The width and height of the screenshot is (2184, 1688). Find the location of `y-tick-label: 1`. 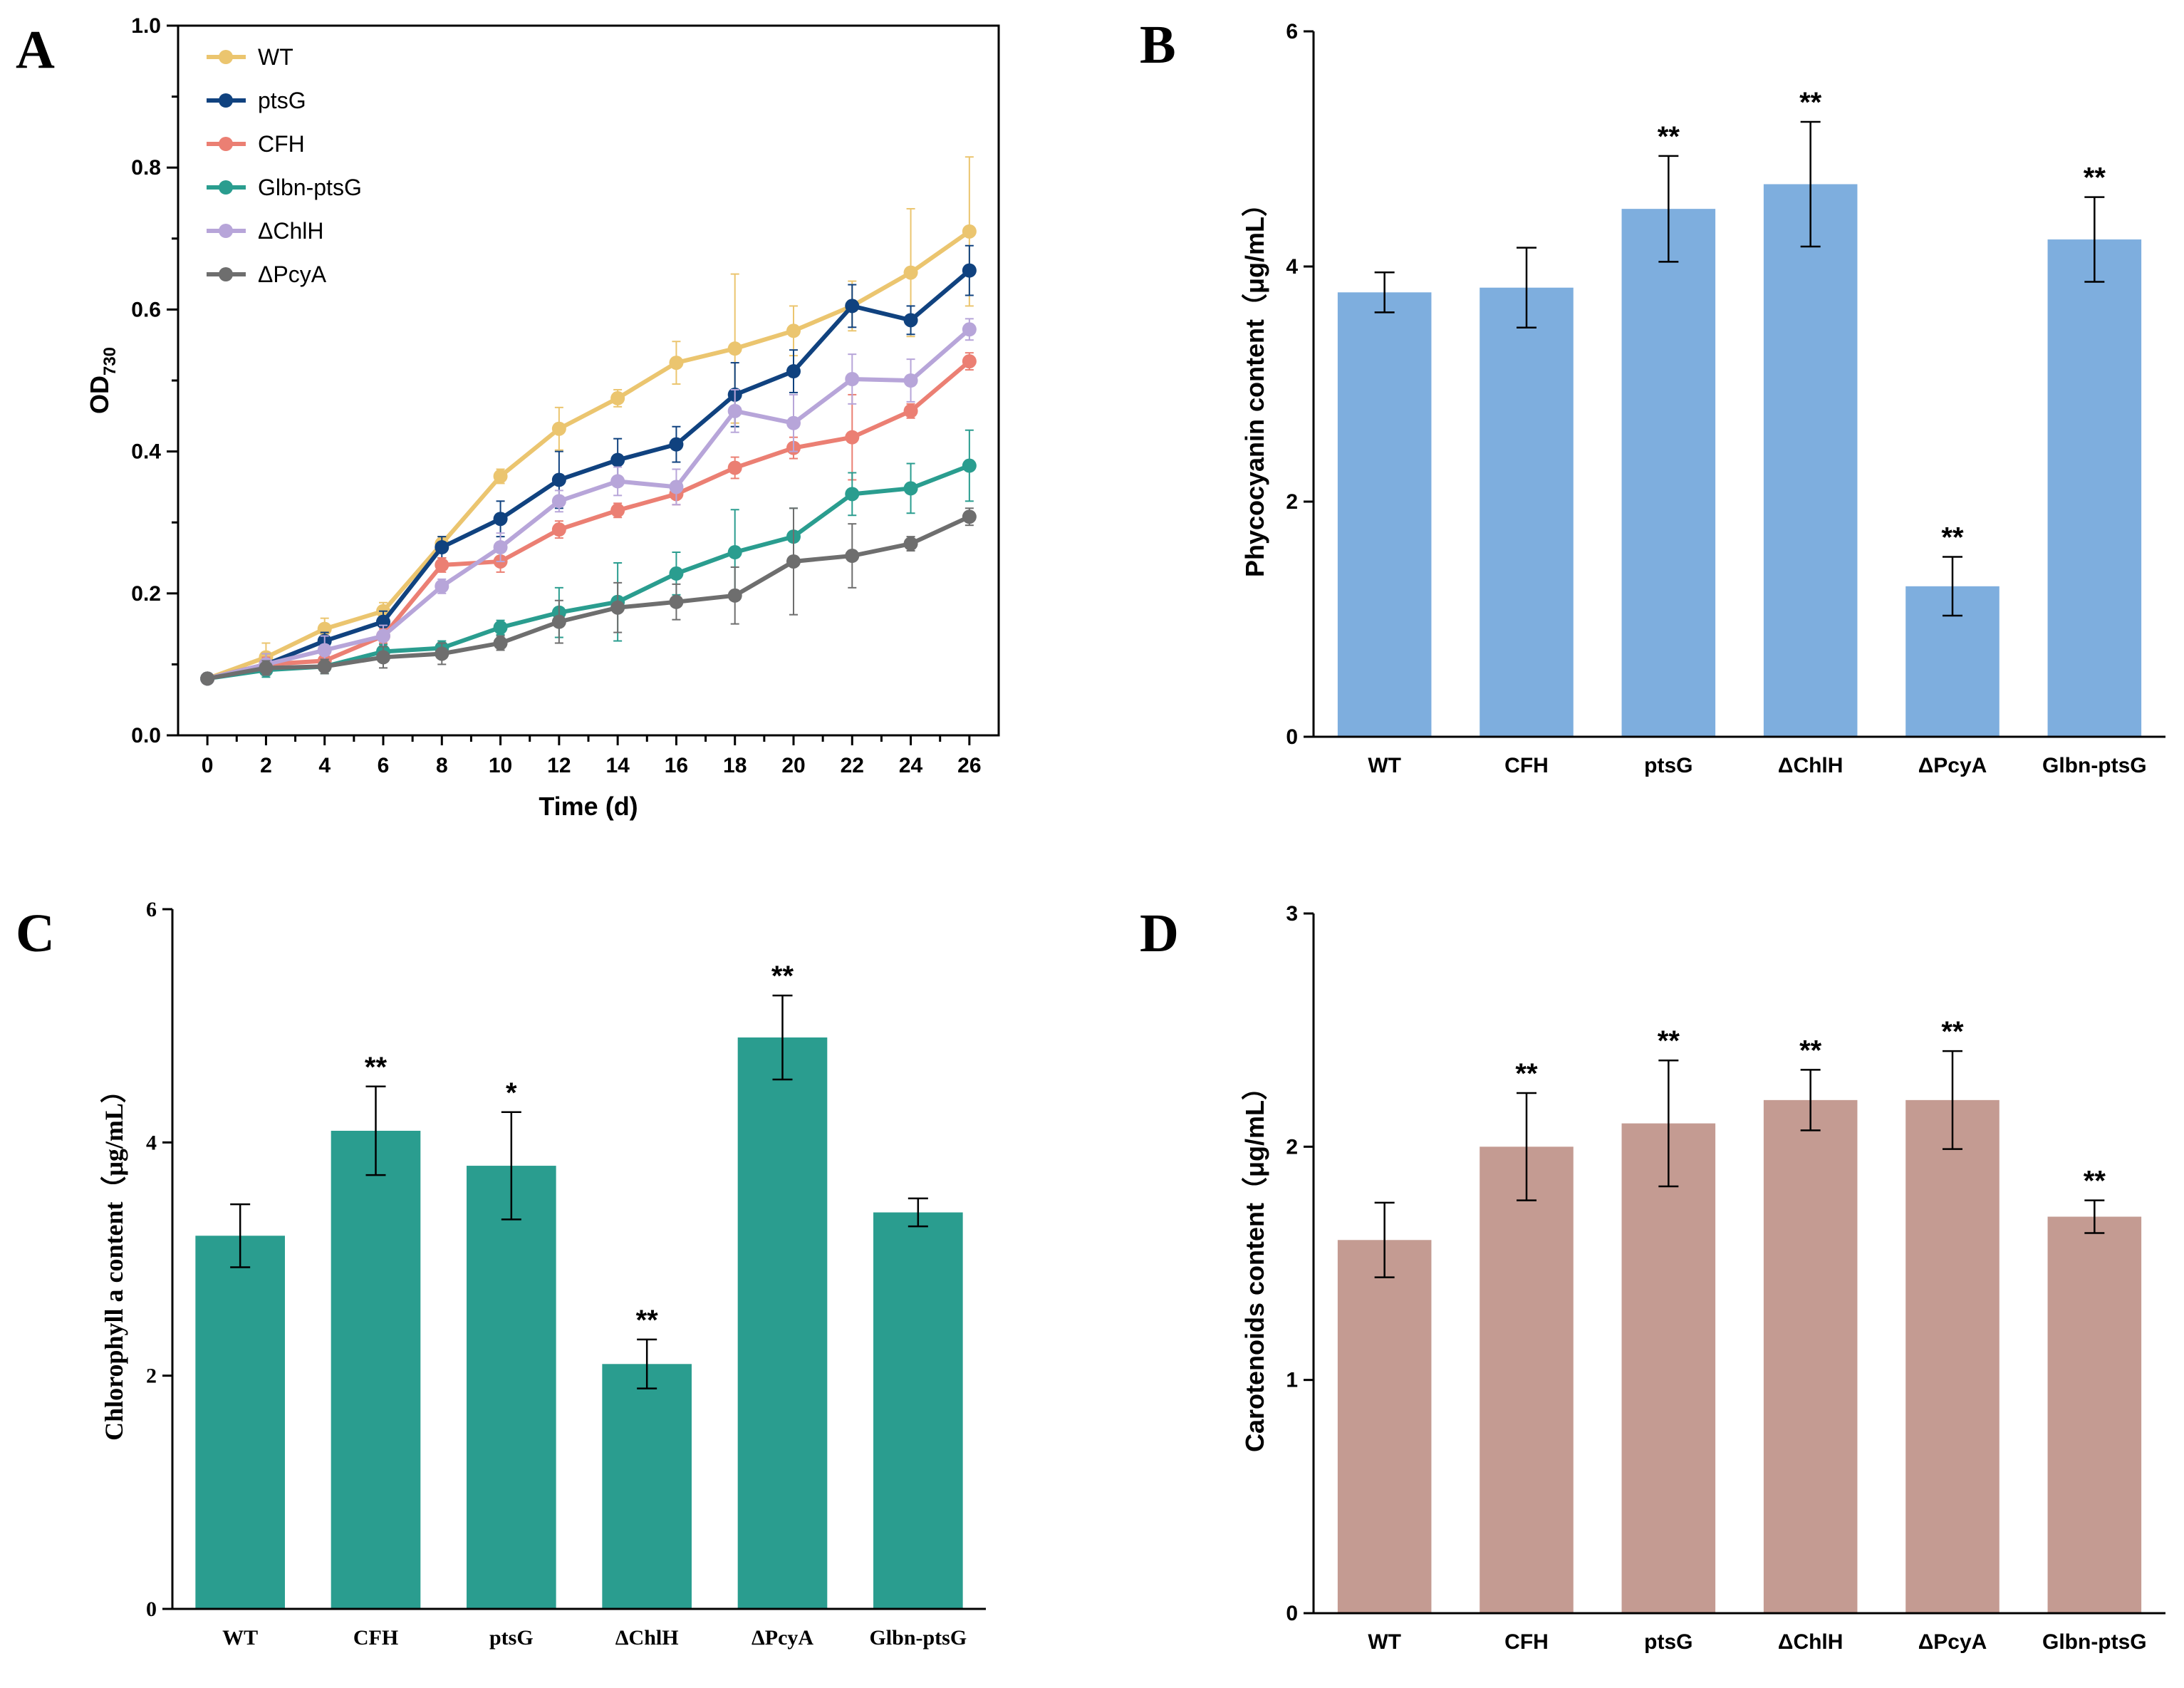

y-tick-label: 1 is located at coordinates (1292, 1380).